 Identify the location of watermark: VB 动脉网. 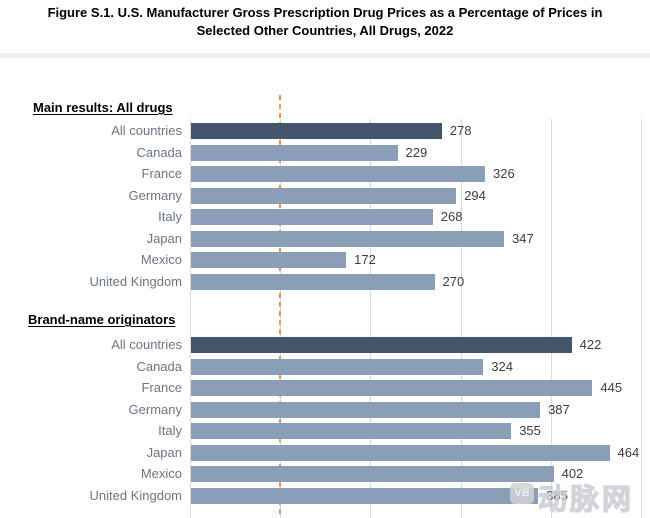
(579, 496).